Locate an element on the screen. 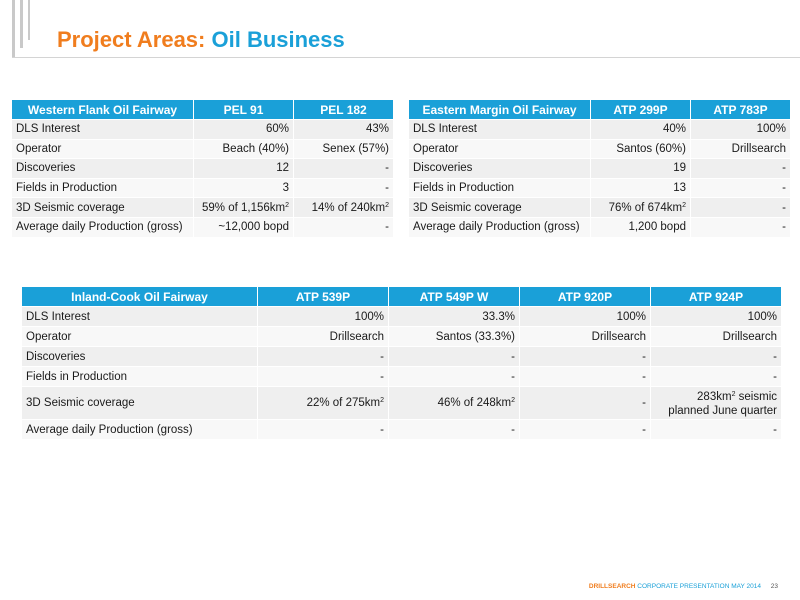 This screenshot has width=800, height=600. table-row: Operator Santos (60%) Drillsearch is located at coordinates (599, 149).